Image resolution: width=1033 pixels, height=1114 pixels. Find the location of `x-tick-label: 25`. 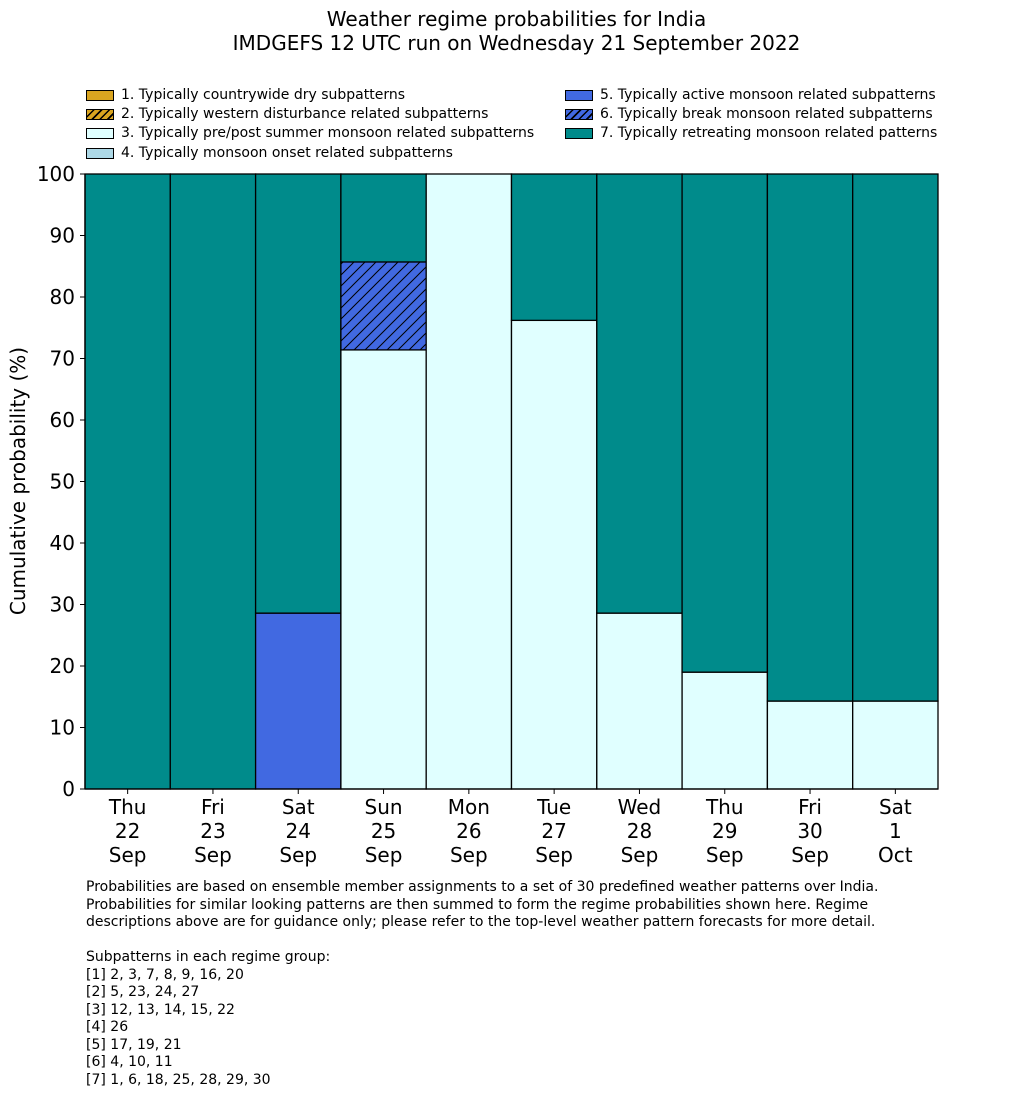

x-tick-label: 25 is located at coordinates (383, 831).